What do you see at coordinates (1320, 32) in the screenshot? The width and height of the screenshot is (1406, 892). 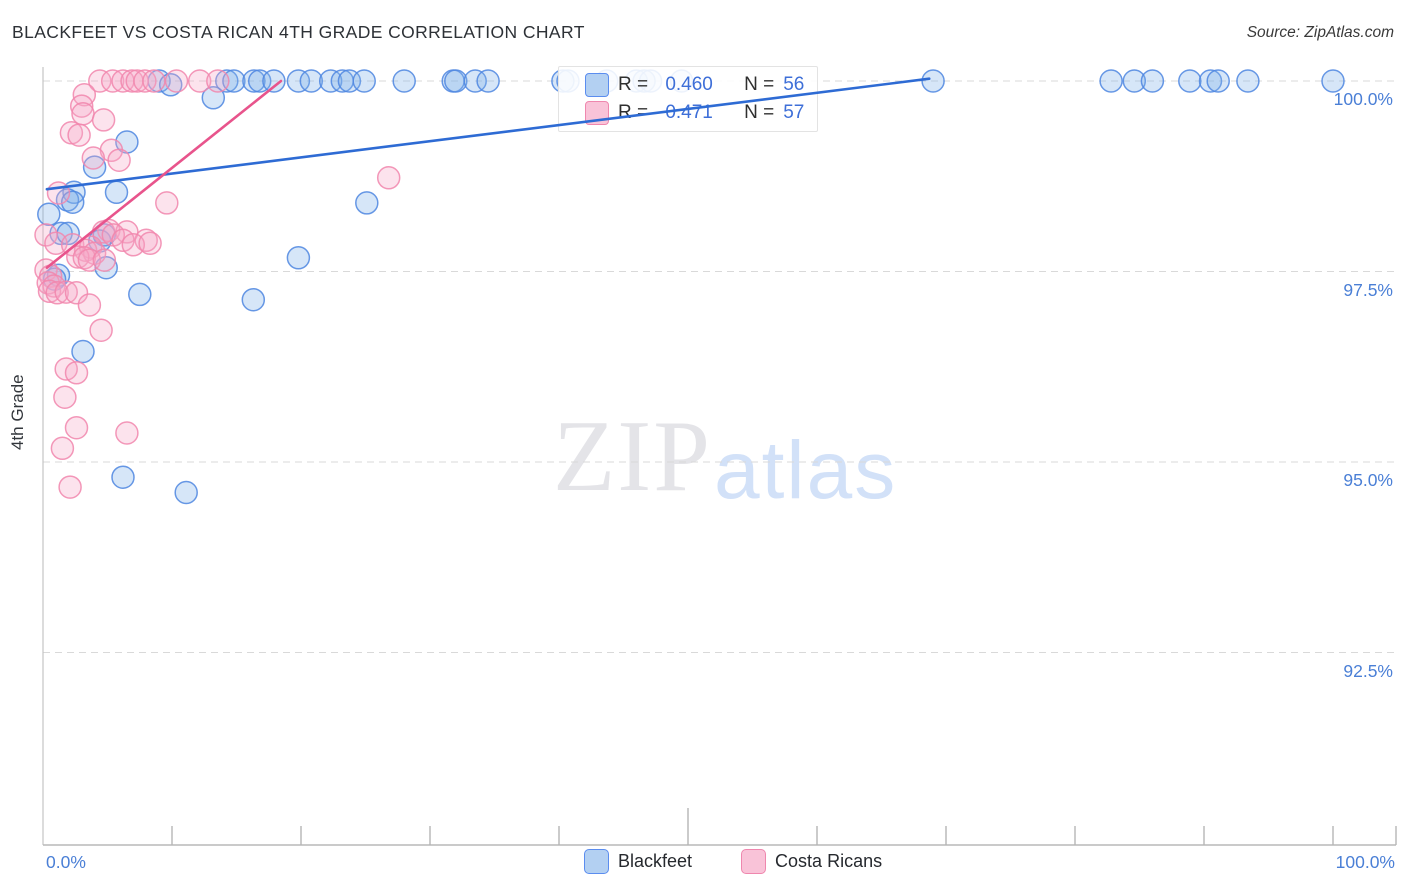 I see `source-link: Source: ZipAtlas.com` at bounding box center [1320, 32].